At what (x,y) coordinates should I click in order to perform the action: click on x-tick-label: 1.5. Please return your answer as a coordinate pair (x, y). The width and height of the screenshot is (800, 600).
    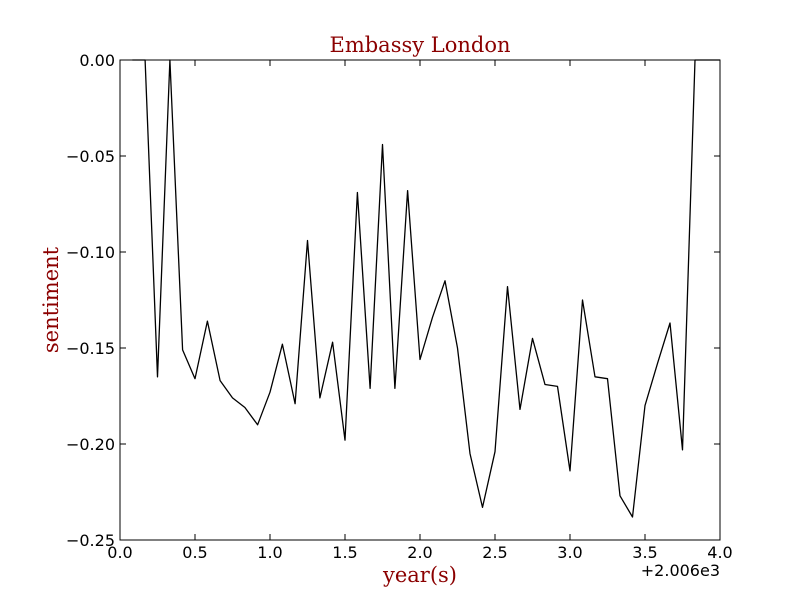
    Looking at the image, I should click on (344, 552).